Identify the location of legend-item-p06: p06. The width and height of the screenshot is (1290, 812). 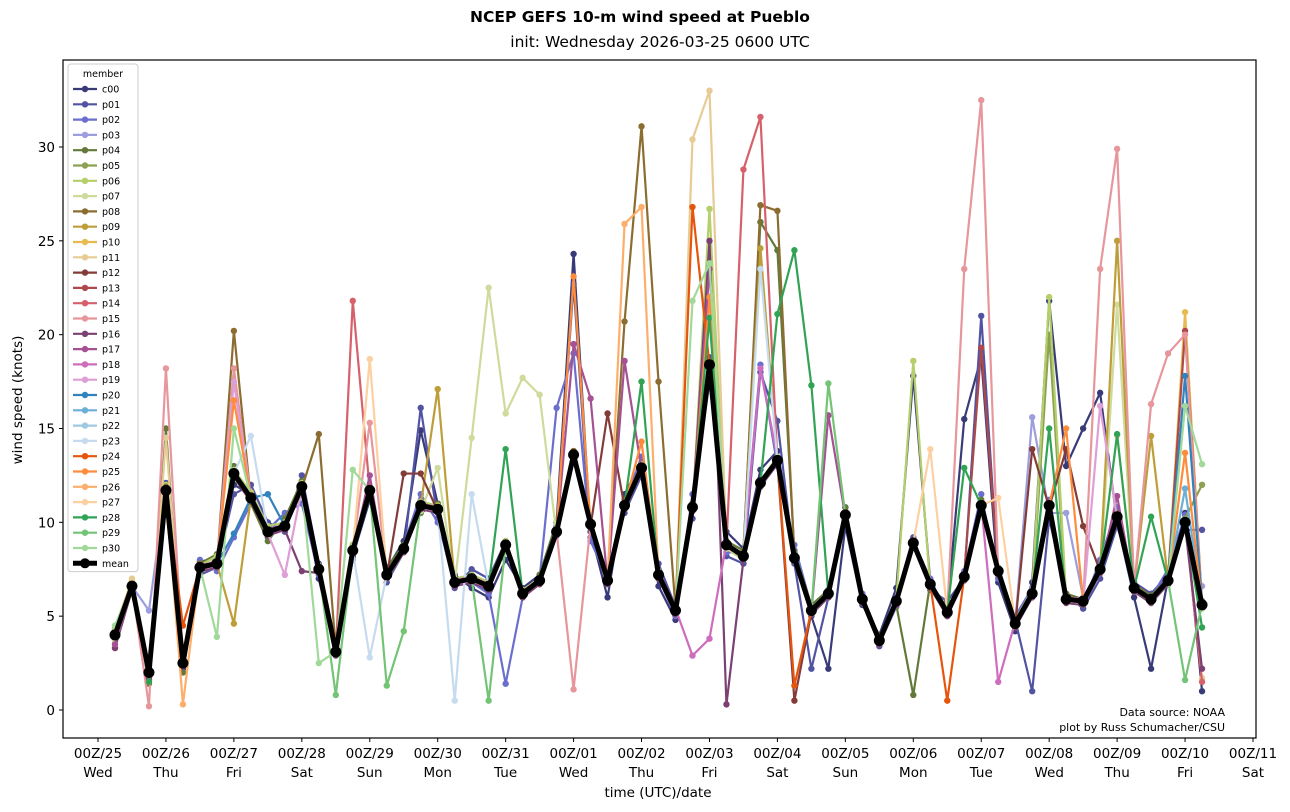
(96, 181).